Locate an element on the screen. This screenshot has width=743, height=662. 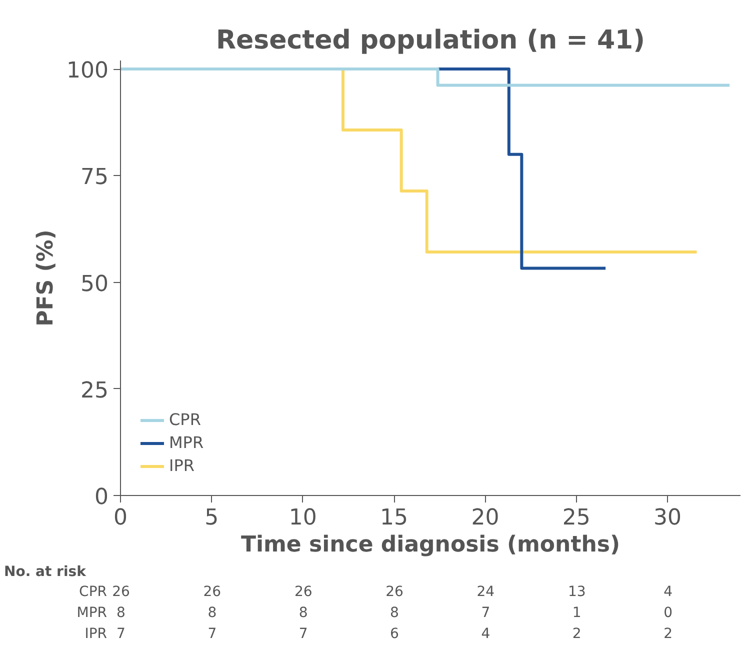
x-tick-label: 15 is located at coordinates (394, 518).